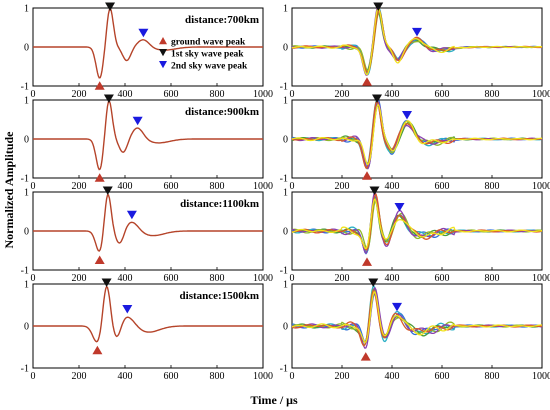  What do you see at coordinates (209, 67) in the screenshot?
I see `legend-label: 2nd sky wave peak` at bounding box center [209, 67].